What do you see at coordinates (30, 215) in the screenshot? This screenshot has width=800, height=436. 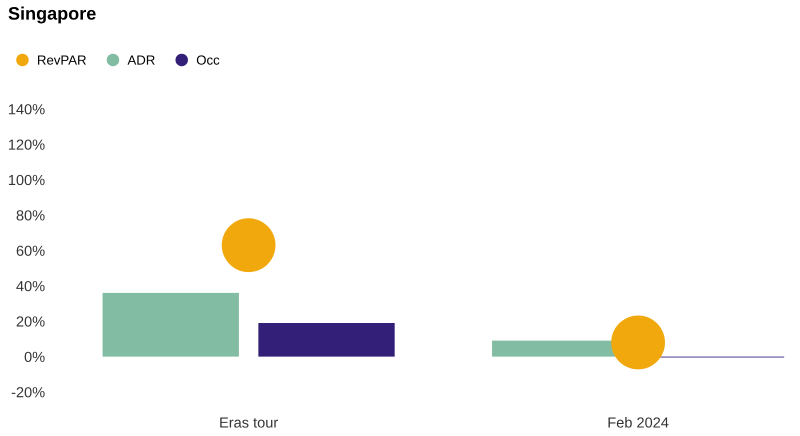 I see `y-tick-label: 80%` at bounding box center [30, 215].